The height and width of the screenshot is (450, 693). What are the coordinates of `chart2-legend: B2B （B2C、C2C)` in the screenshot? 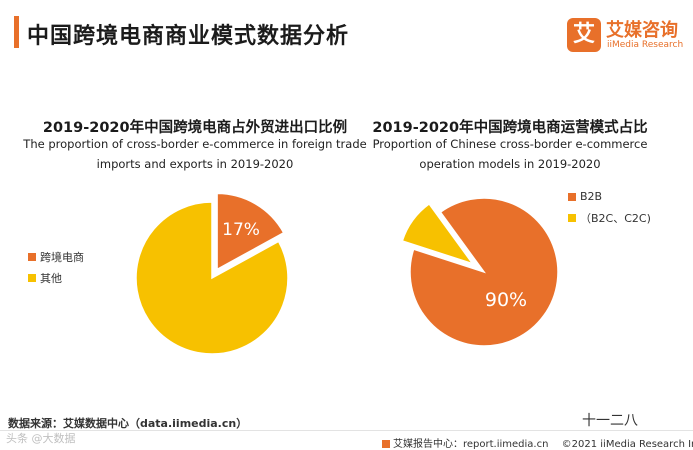 It's located at (609, 207).